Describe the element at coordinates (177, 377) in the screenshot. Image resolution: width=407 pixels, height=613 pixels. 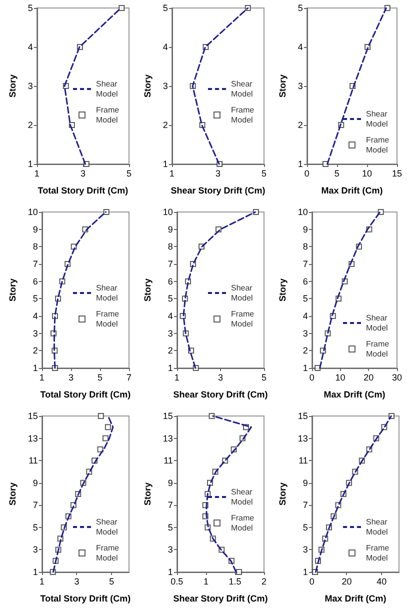
I see `x-tick-label: 1` at that location.